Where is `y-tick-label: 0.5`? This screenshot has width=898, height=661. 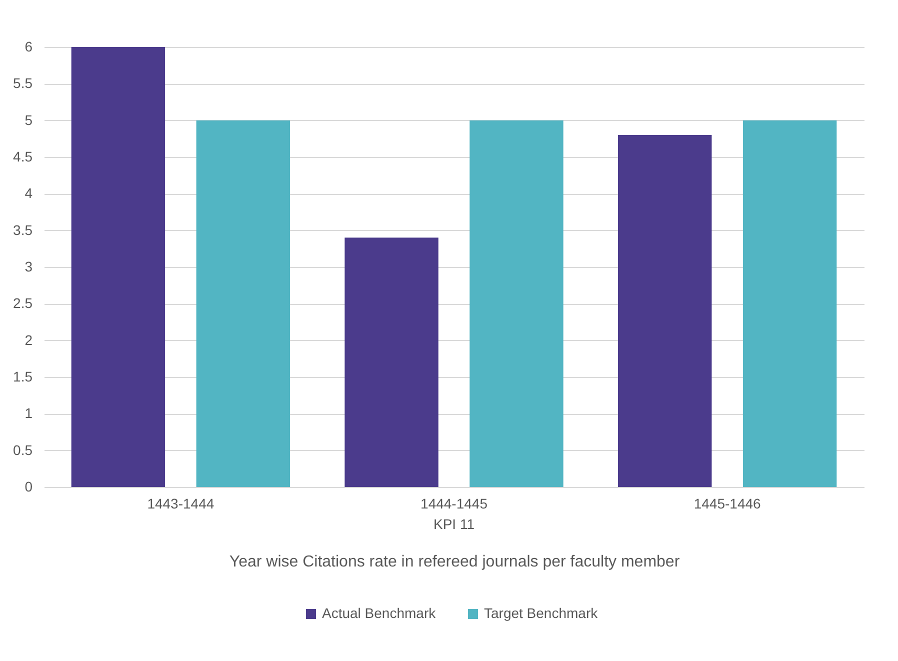 y-tick-label: 0.5 is located at coordinates (23, 450).